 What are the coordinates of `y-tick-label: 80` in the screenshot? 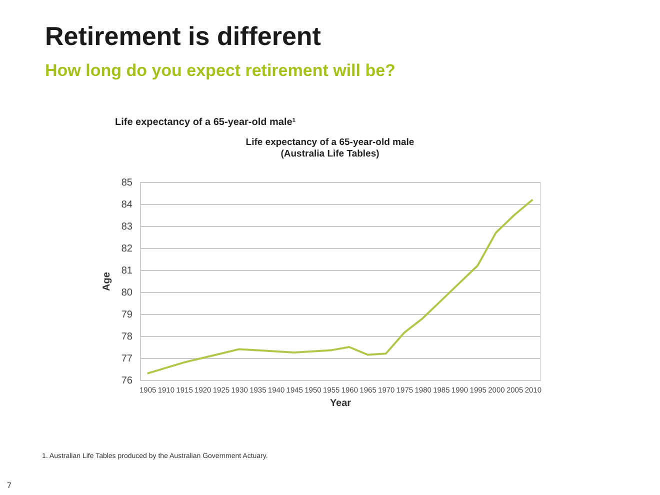 It's located at (127, 293).